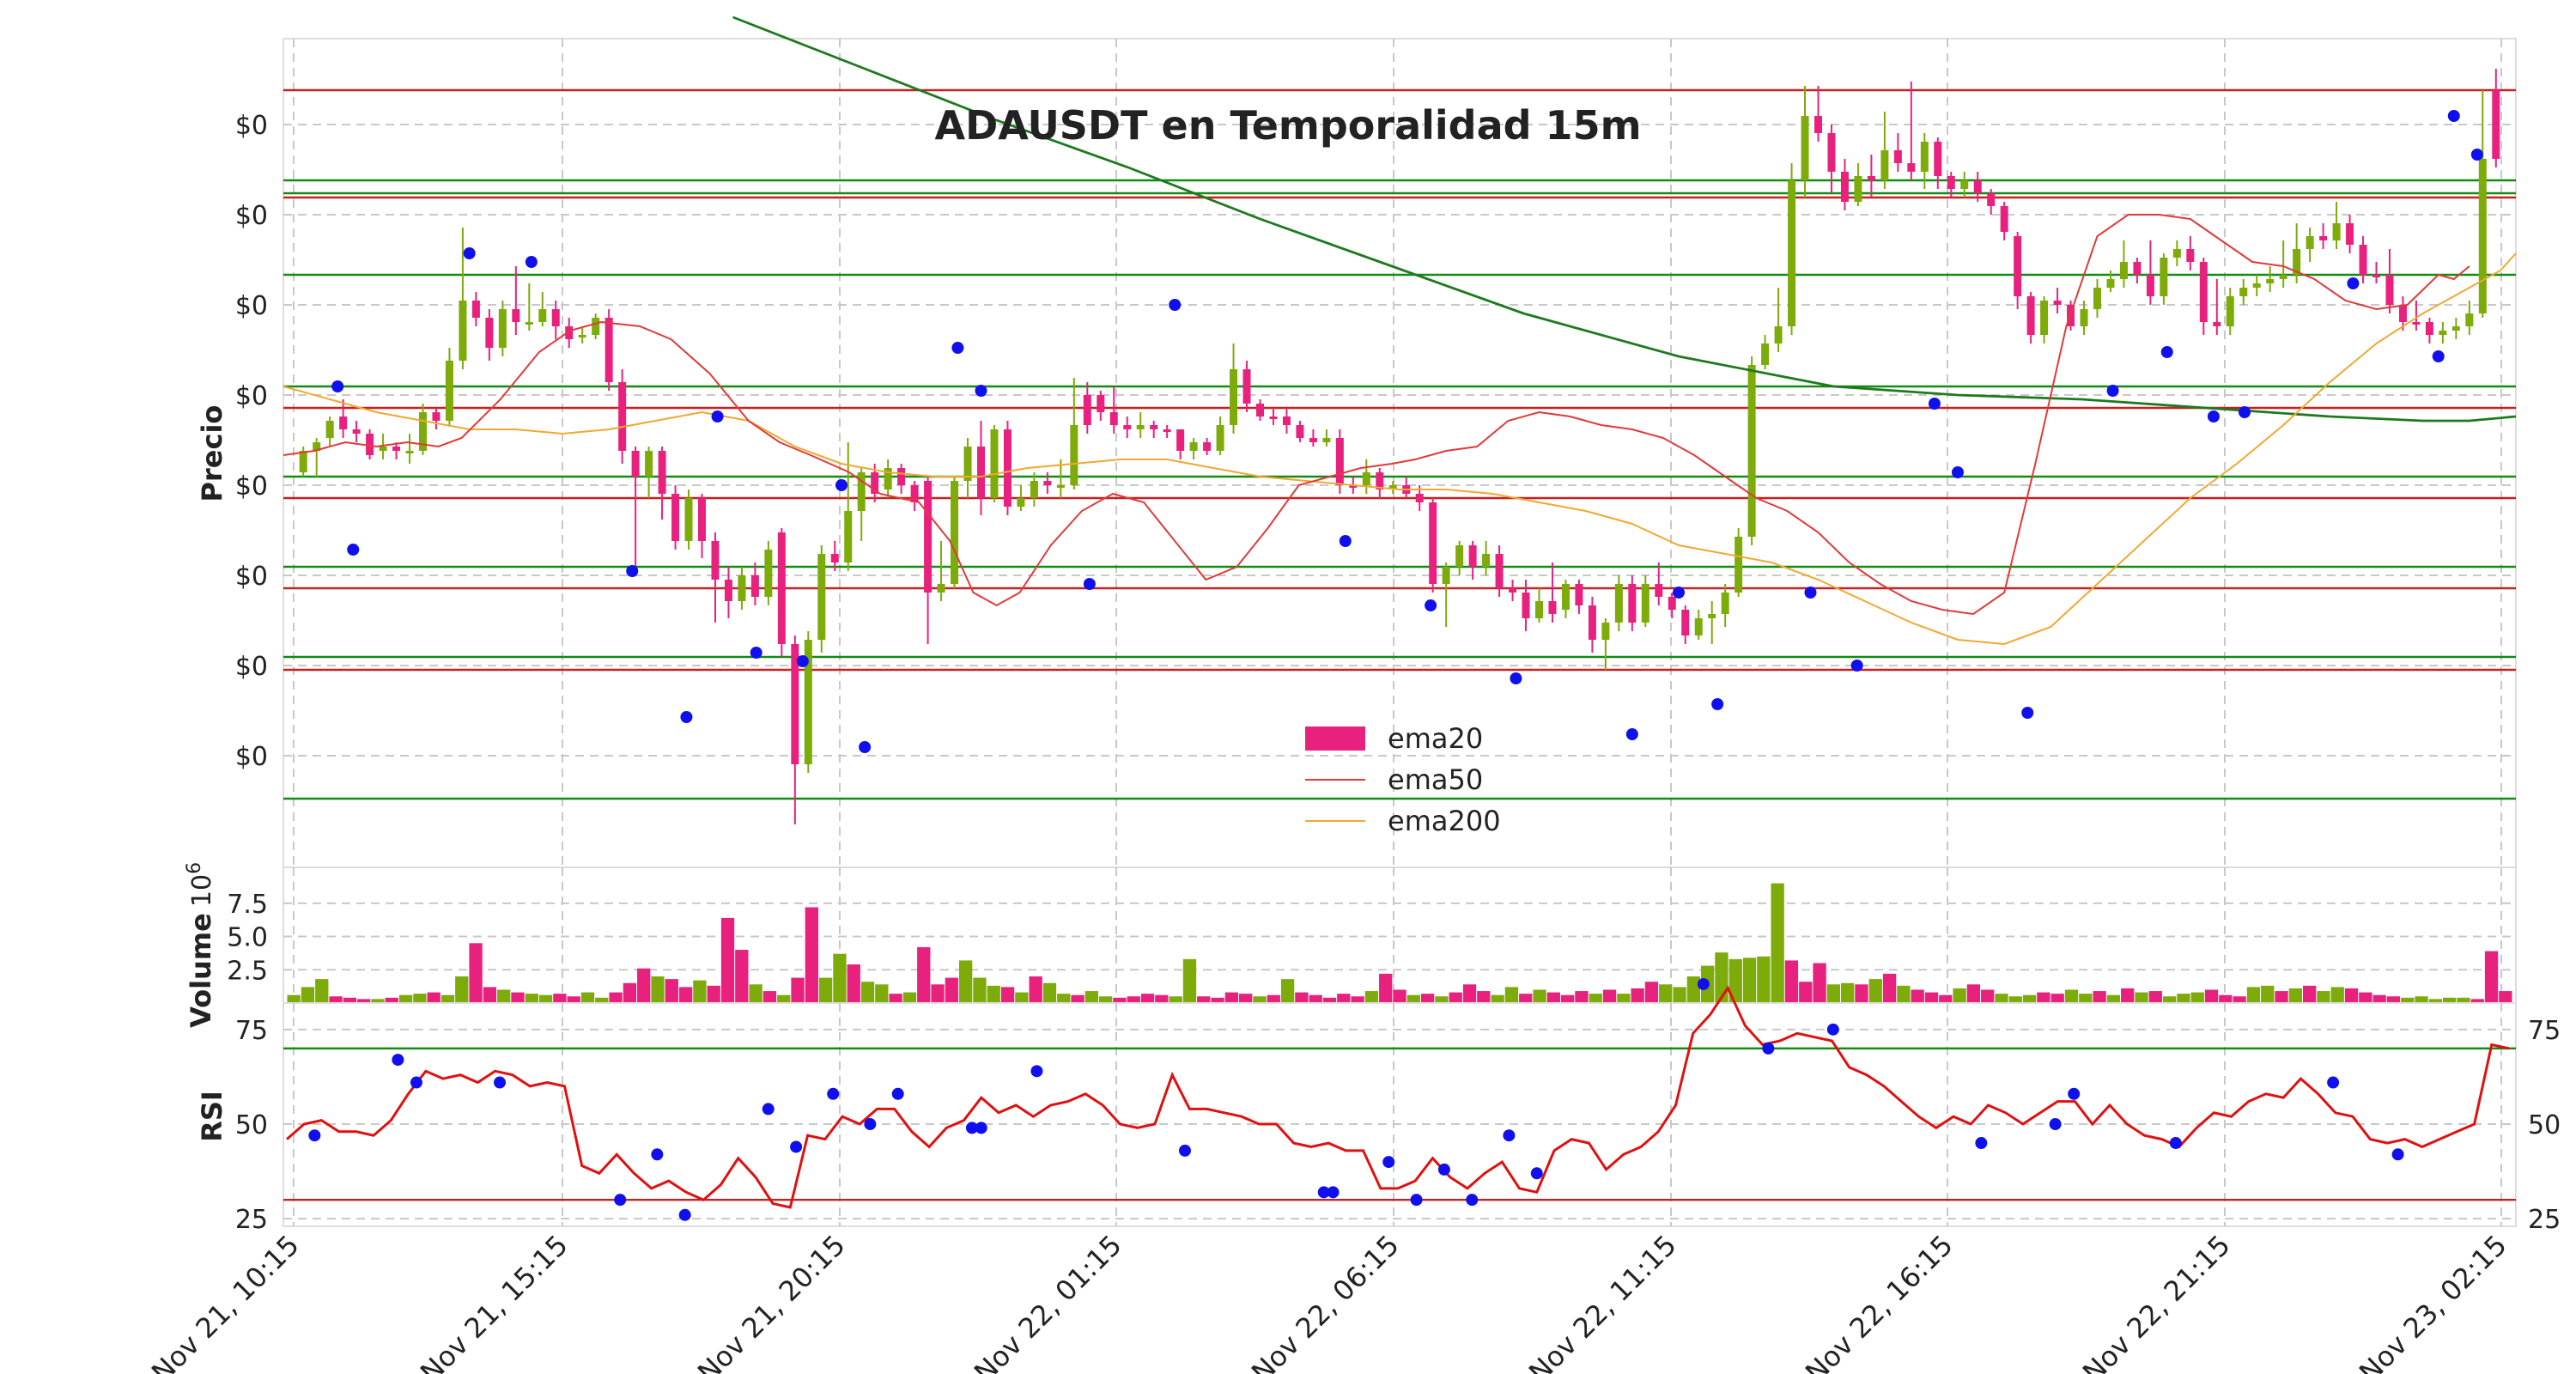 The width and height of the screenshot is (2576, 1374). What do you see at coordinates (1350, 945) in the screenshot?
I see `volume-panel: 2.55.07.5 Volume 106` at bounding box center [1350, 945].